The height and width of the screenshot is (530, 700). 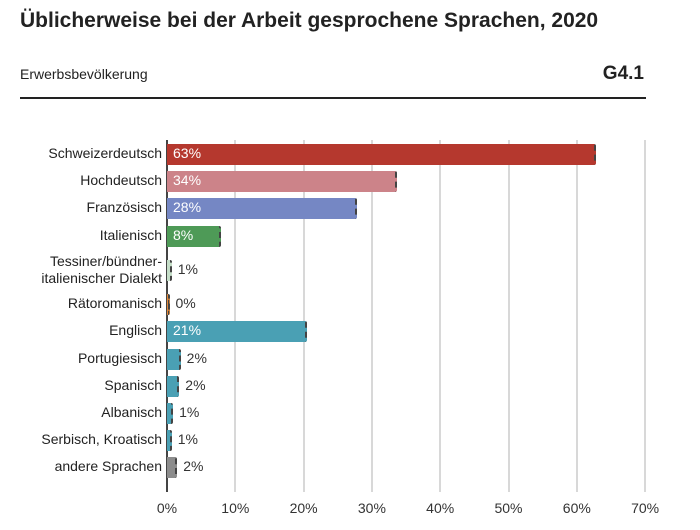 What do you see at coordinates (167, 508) in the screenshot?
I see `x-tick-label: 0%` at bounding box center [167, 508].